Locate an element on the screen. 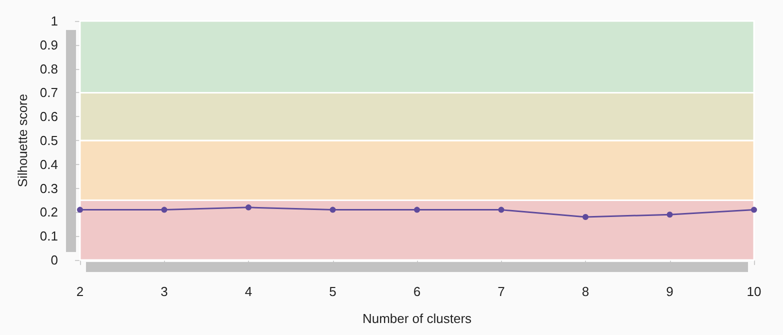 This screenshot has height=335, width=783. y-tick-label: 0.7 is located at coordinates (49, 92).